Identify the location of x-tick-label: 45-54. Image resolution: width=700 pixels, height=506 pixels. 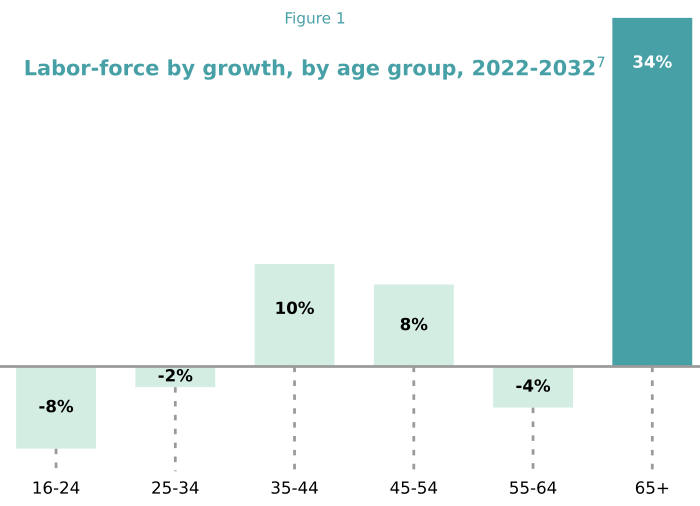
(414, 487).